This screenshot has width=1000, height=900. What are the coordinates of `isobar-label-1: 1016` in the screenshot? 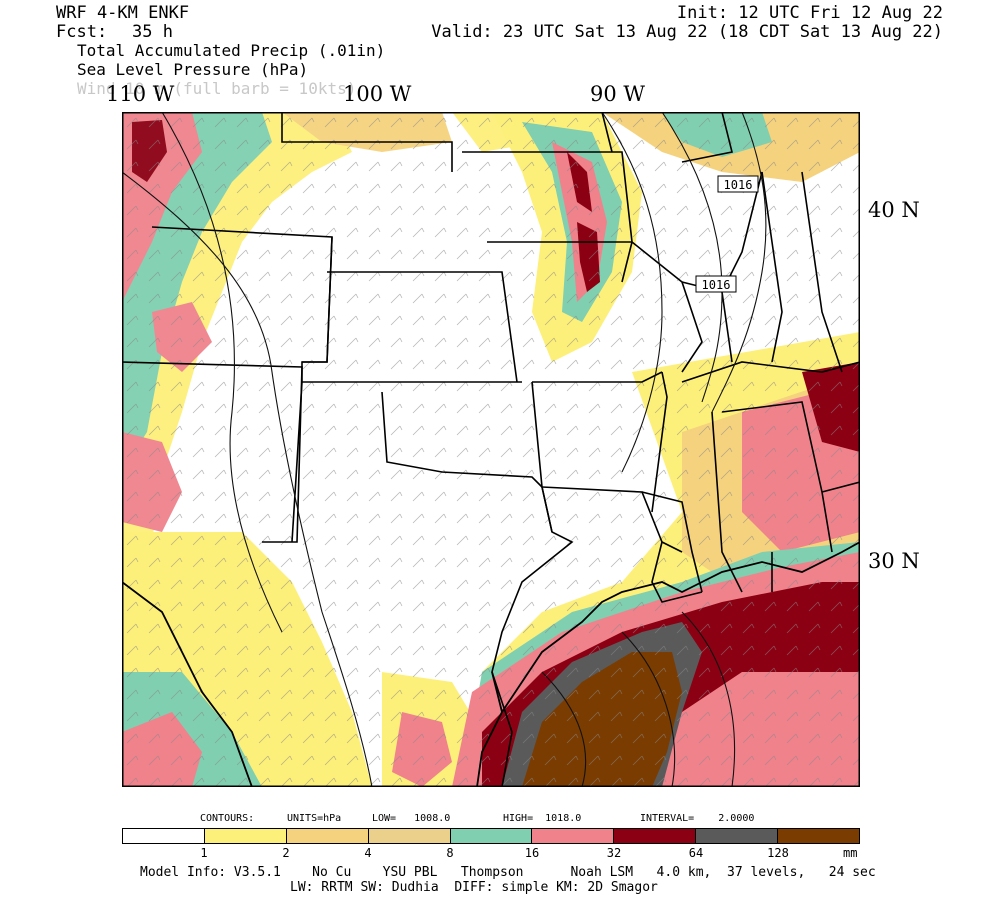 It's located at (738, 185).